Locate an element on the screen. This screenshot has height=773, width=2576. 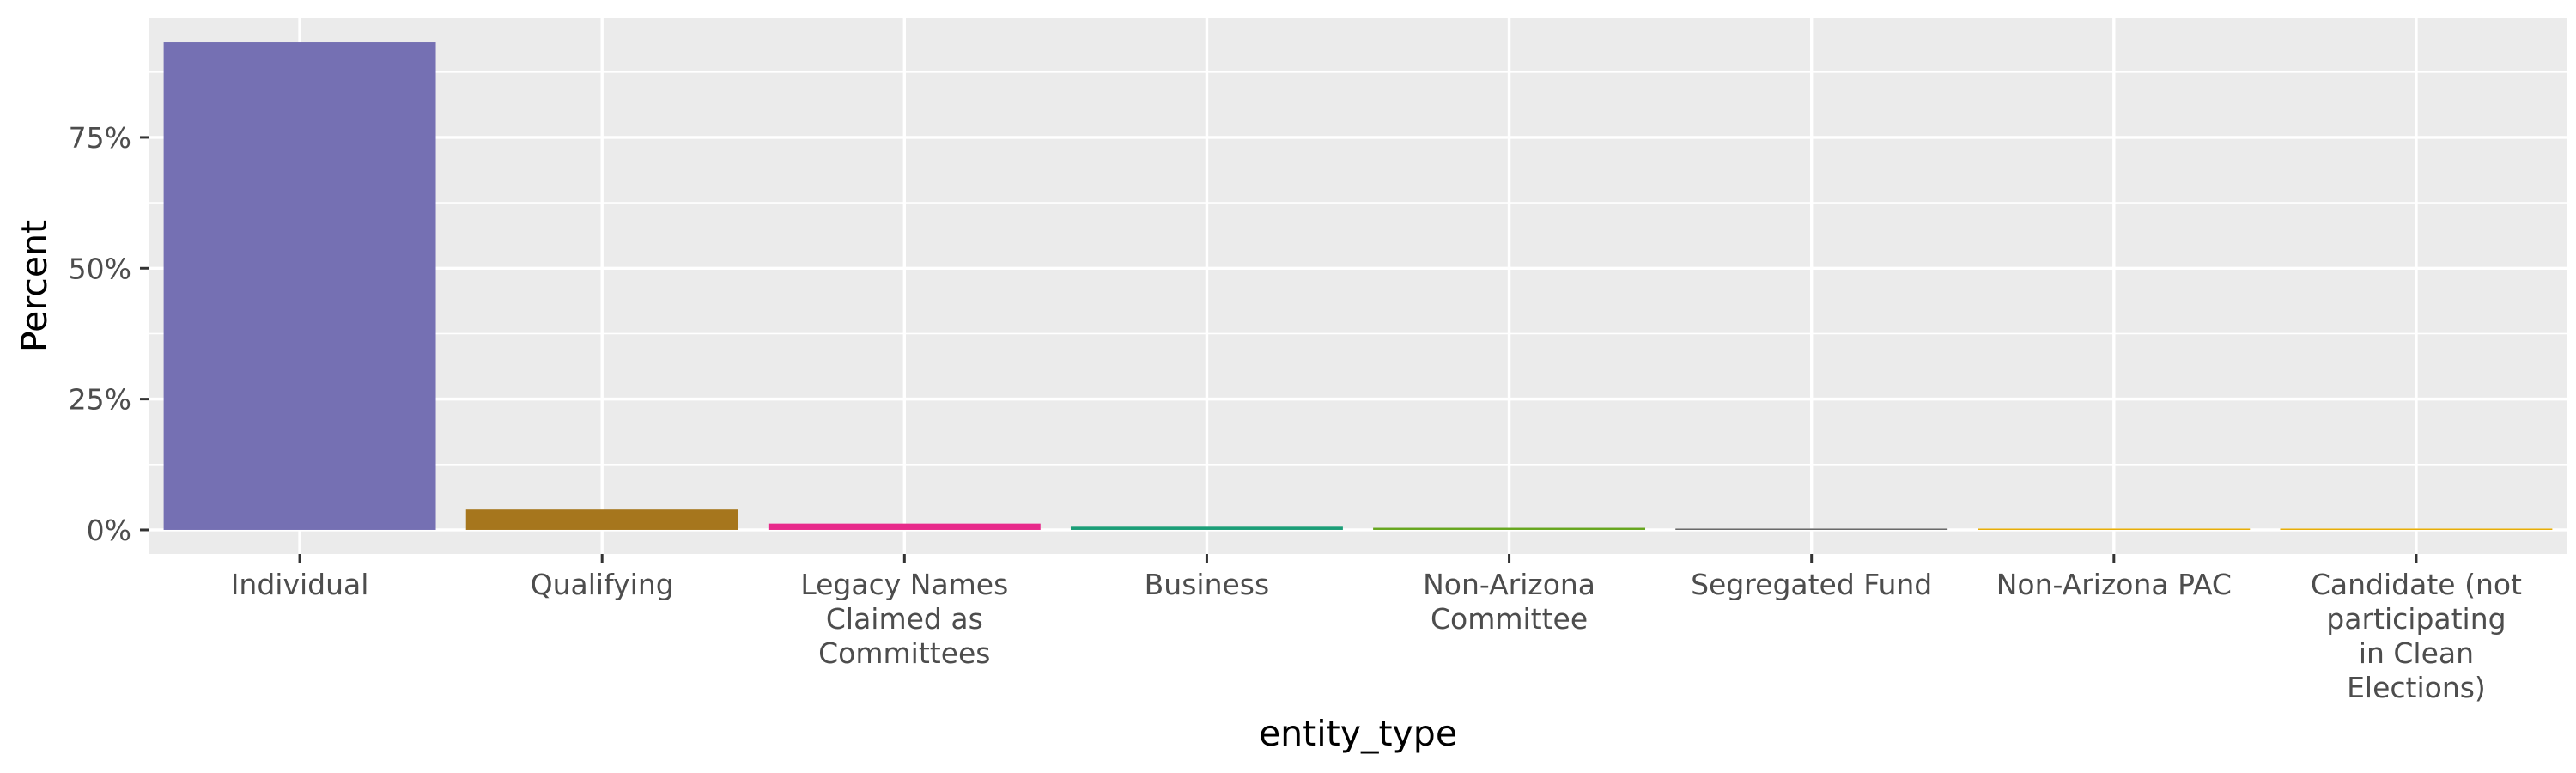
x-tick-label: Non-Arizona Committee is located at coordinates (1509, 602).